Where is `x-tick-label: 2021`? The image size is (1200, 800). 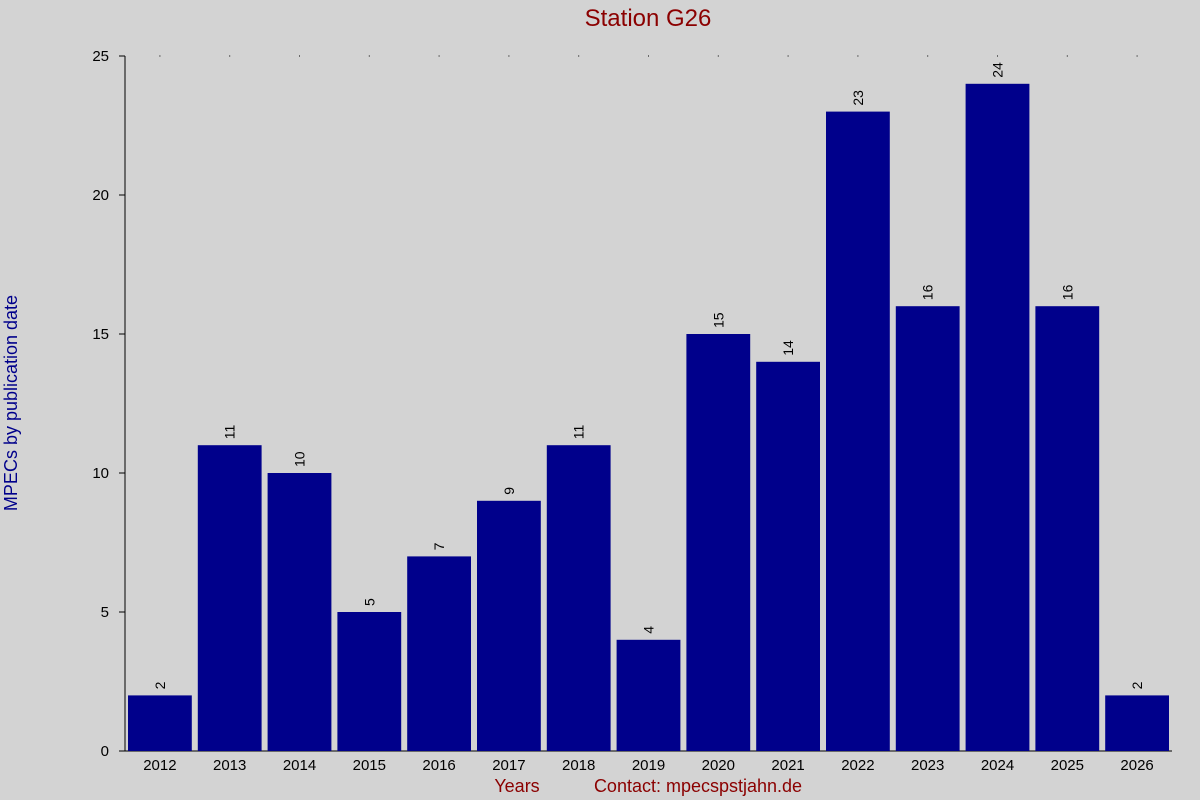
x-tick-label: 2021 is located at coordinates (787, 765).